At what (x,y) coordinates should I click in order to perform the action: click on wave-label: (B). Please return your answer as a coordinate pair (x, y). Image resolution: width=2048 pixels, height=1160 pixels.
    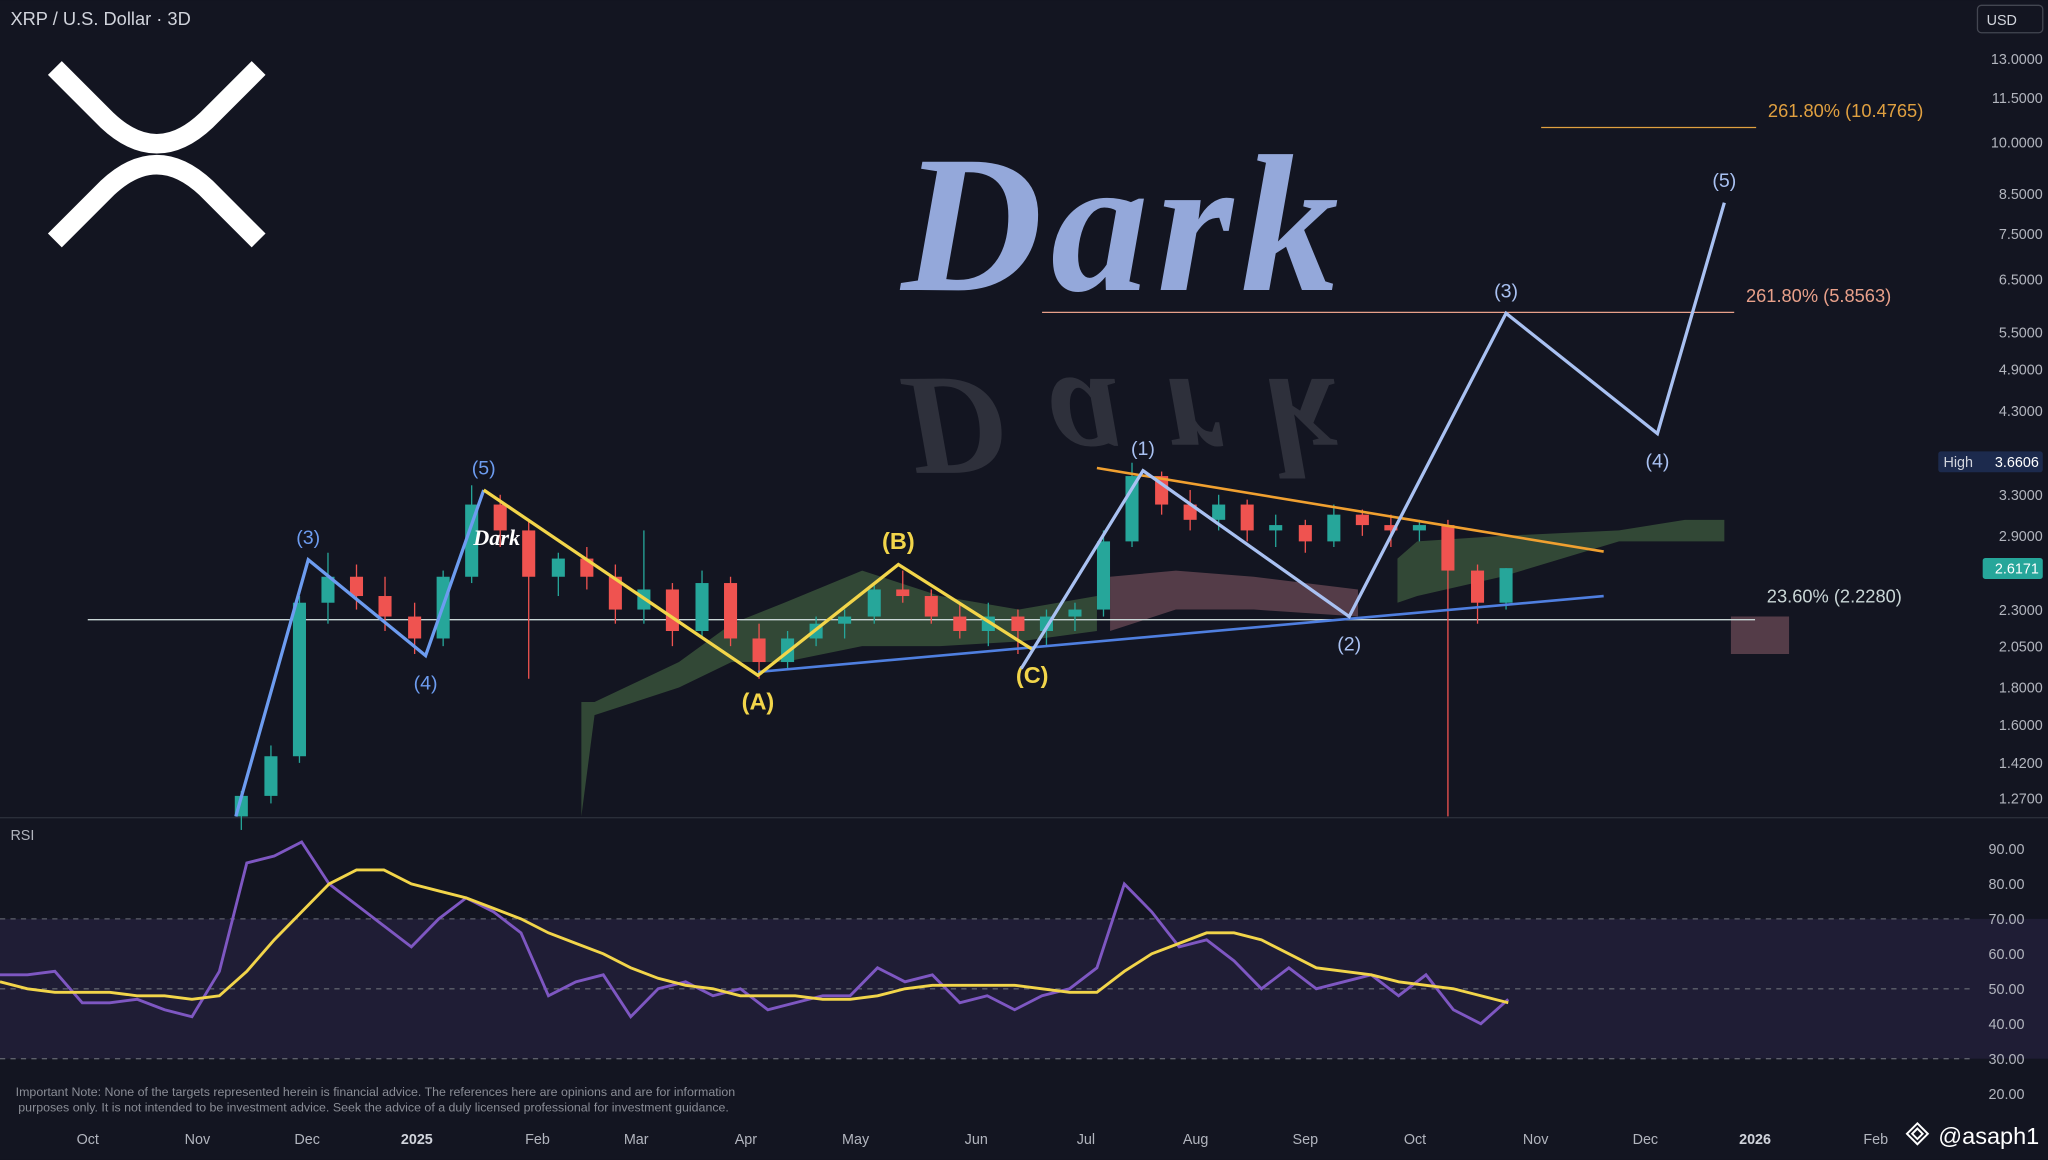
    Looking at the image, I should click on (898, 541).